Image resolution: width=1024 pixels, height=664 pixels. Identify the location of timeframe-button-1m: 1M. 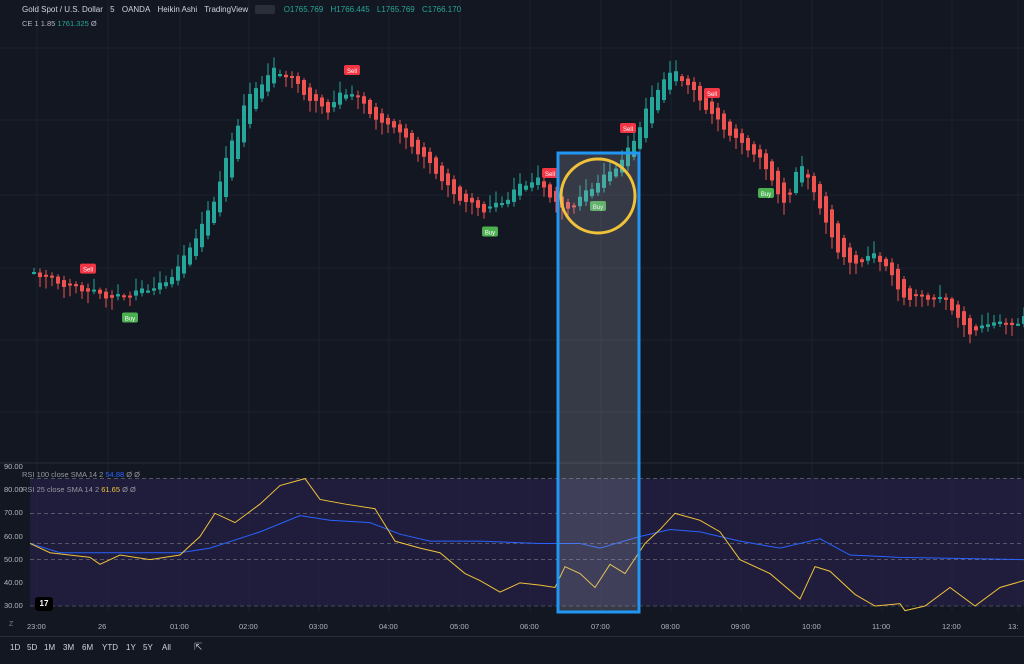
(50, 647).